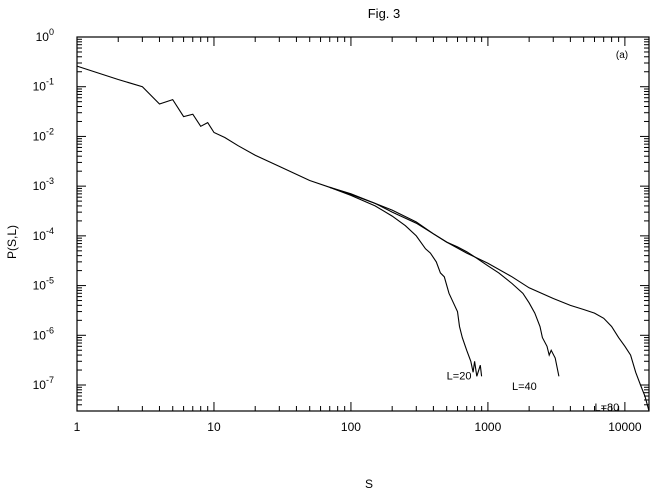  What do you see at coordinates (459, 376) in the screenshot?
I see `series-label-1: L=20` at bounding box center [459, 376].